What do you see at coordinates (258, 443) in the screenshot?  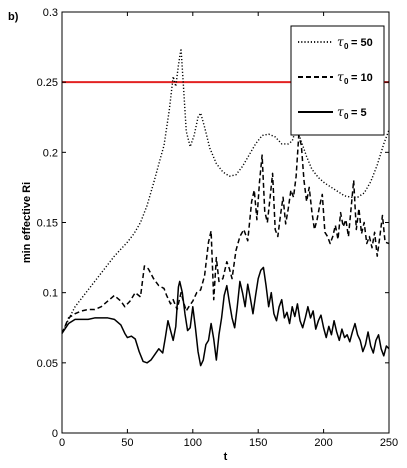 I see `x-tick-label-3: 150` at bounding box center [258, 443].